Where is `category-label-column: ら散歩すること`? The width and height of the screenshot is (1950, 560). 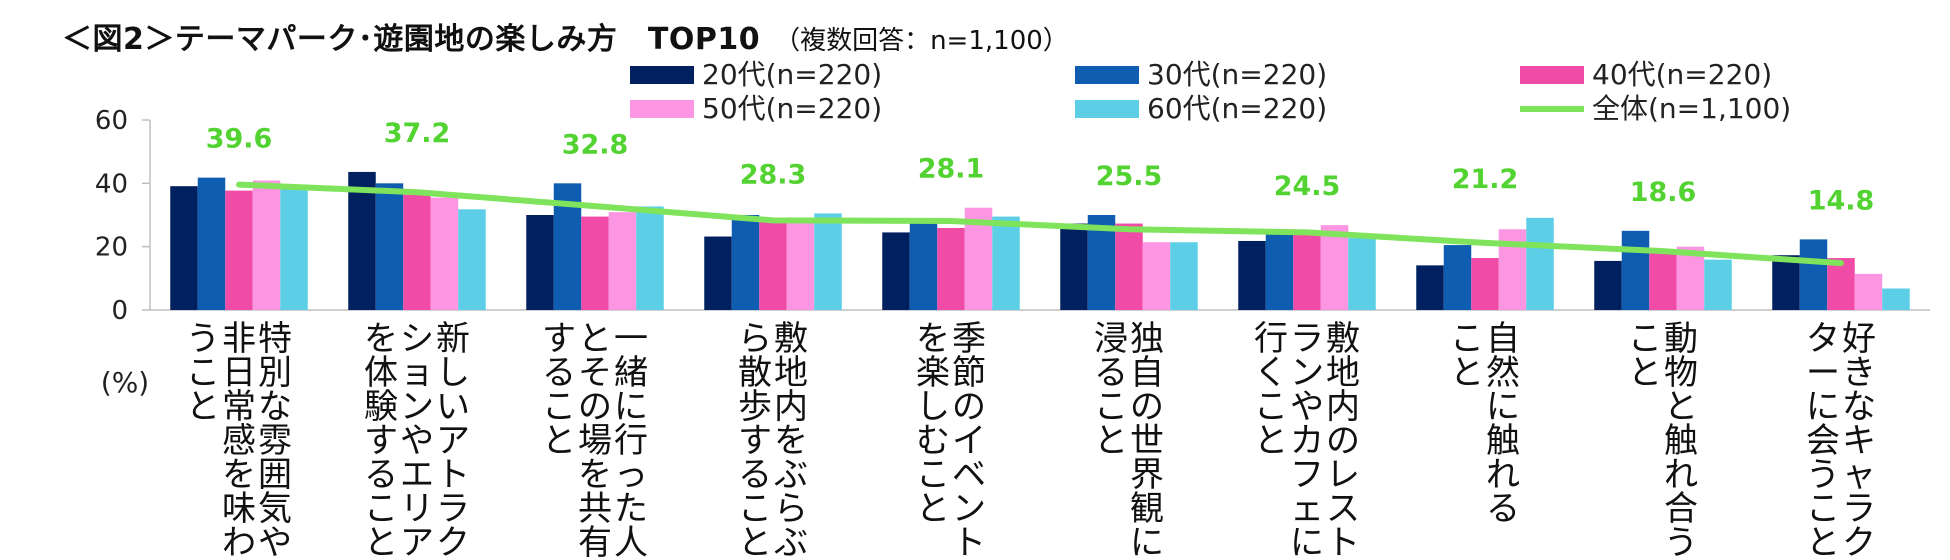 category-label-column: ら散歩すること is located at coordinates (755, 439).